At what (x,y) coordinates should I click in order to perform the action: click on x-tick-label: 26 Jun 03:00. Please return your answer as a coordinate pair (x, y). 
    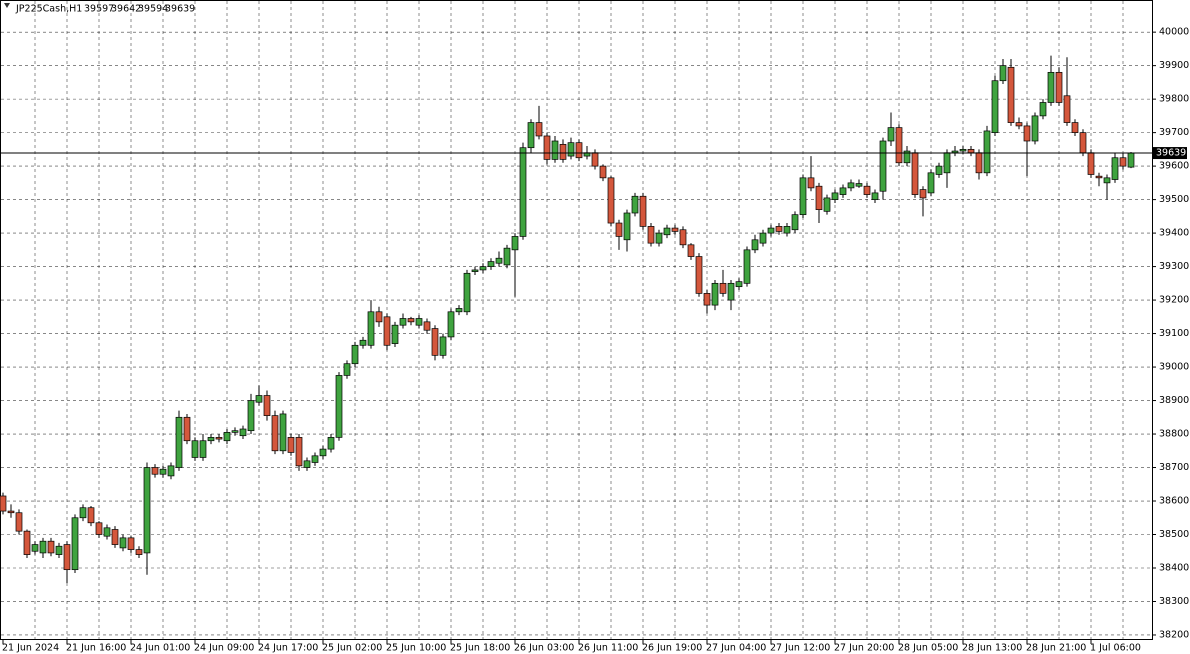
    Looking at the image, I should click on (544, 648).